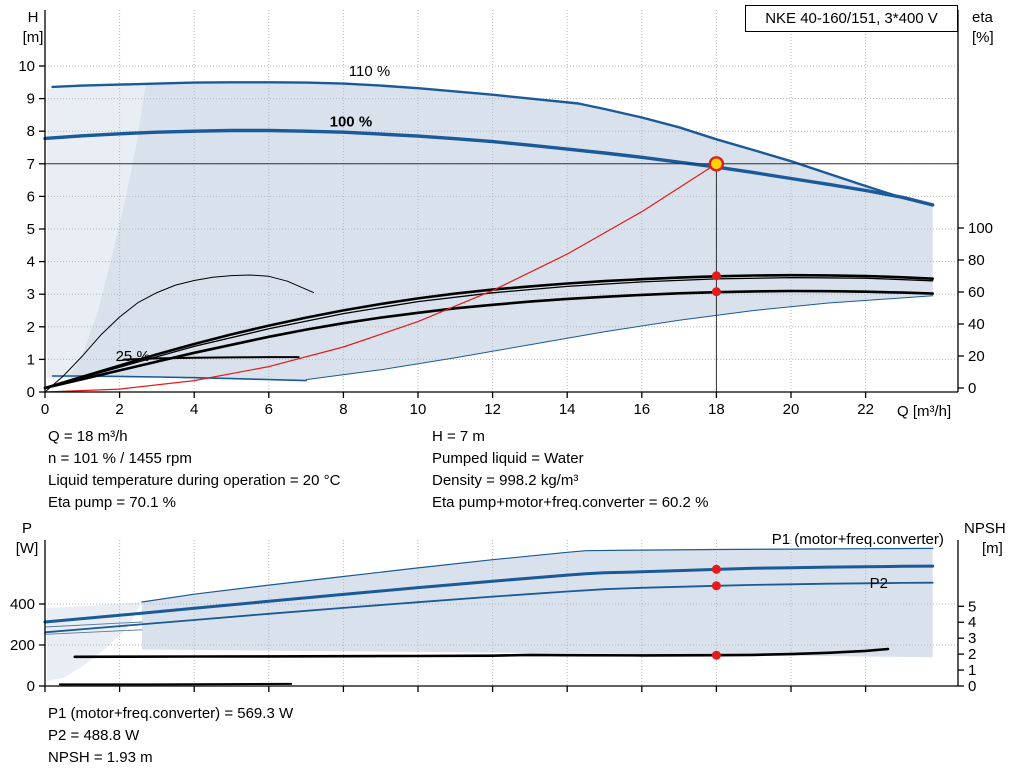 This screenshot has height=781, width=1024. Describe the element at coordinates (976, 292) in the screenshot. I see `y-right-tick-label: 60` at that location.